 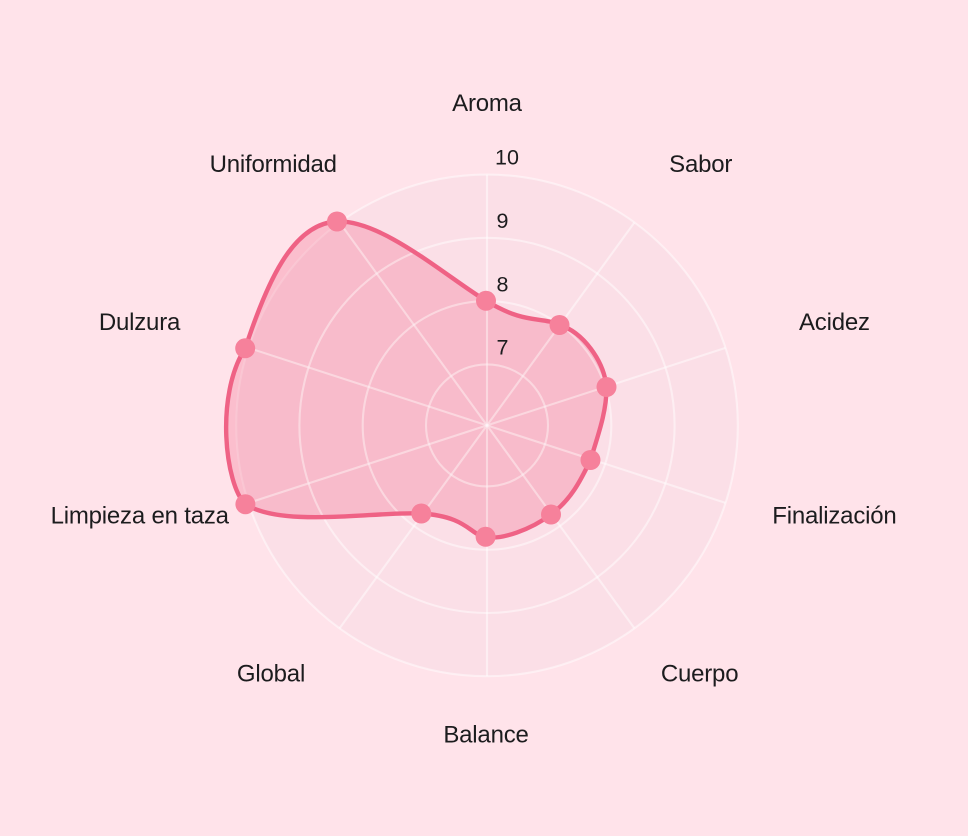 What do you see at coordinates (700, 164) in the screenshot?
I see `svg-text: Sabor` at bounding box center [700, 164].